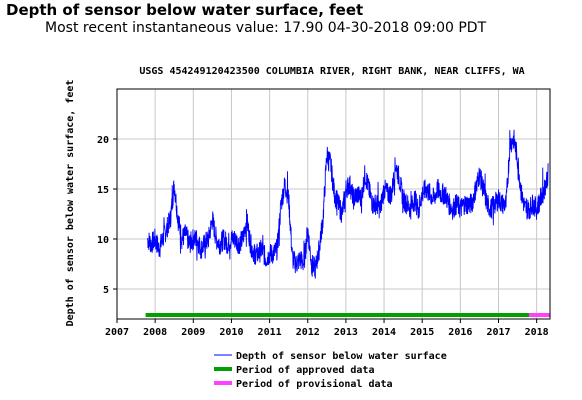 The height and width of the screenshot is (400, 582). Describe the element at coordinates (193, 332) in the screenshot. I see `x-tick-label: 2009` at that location.